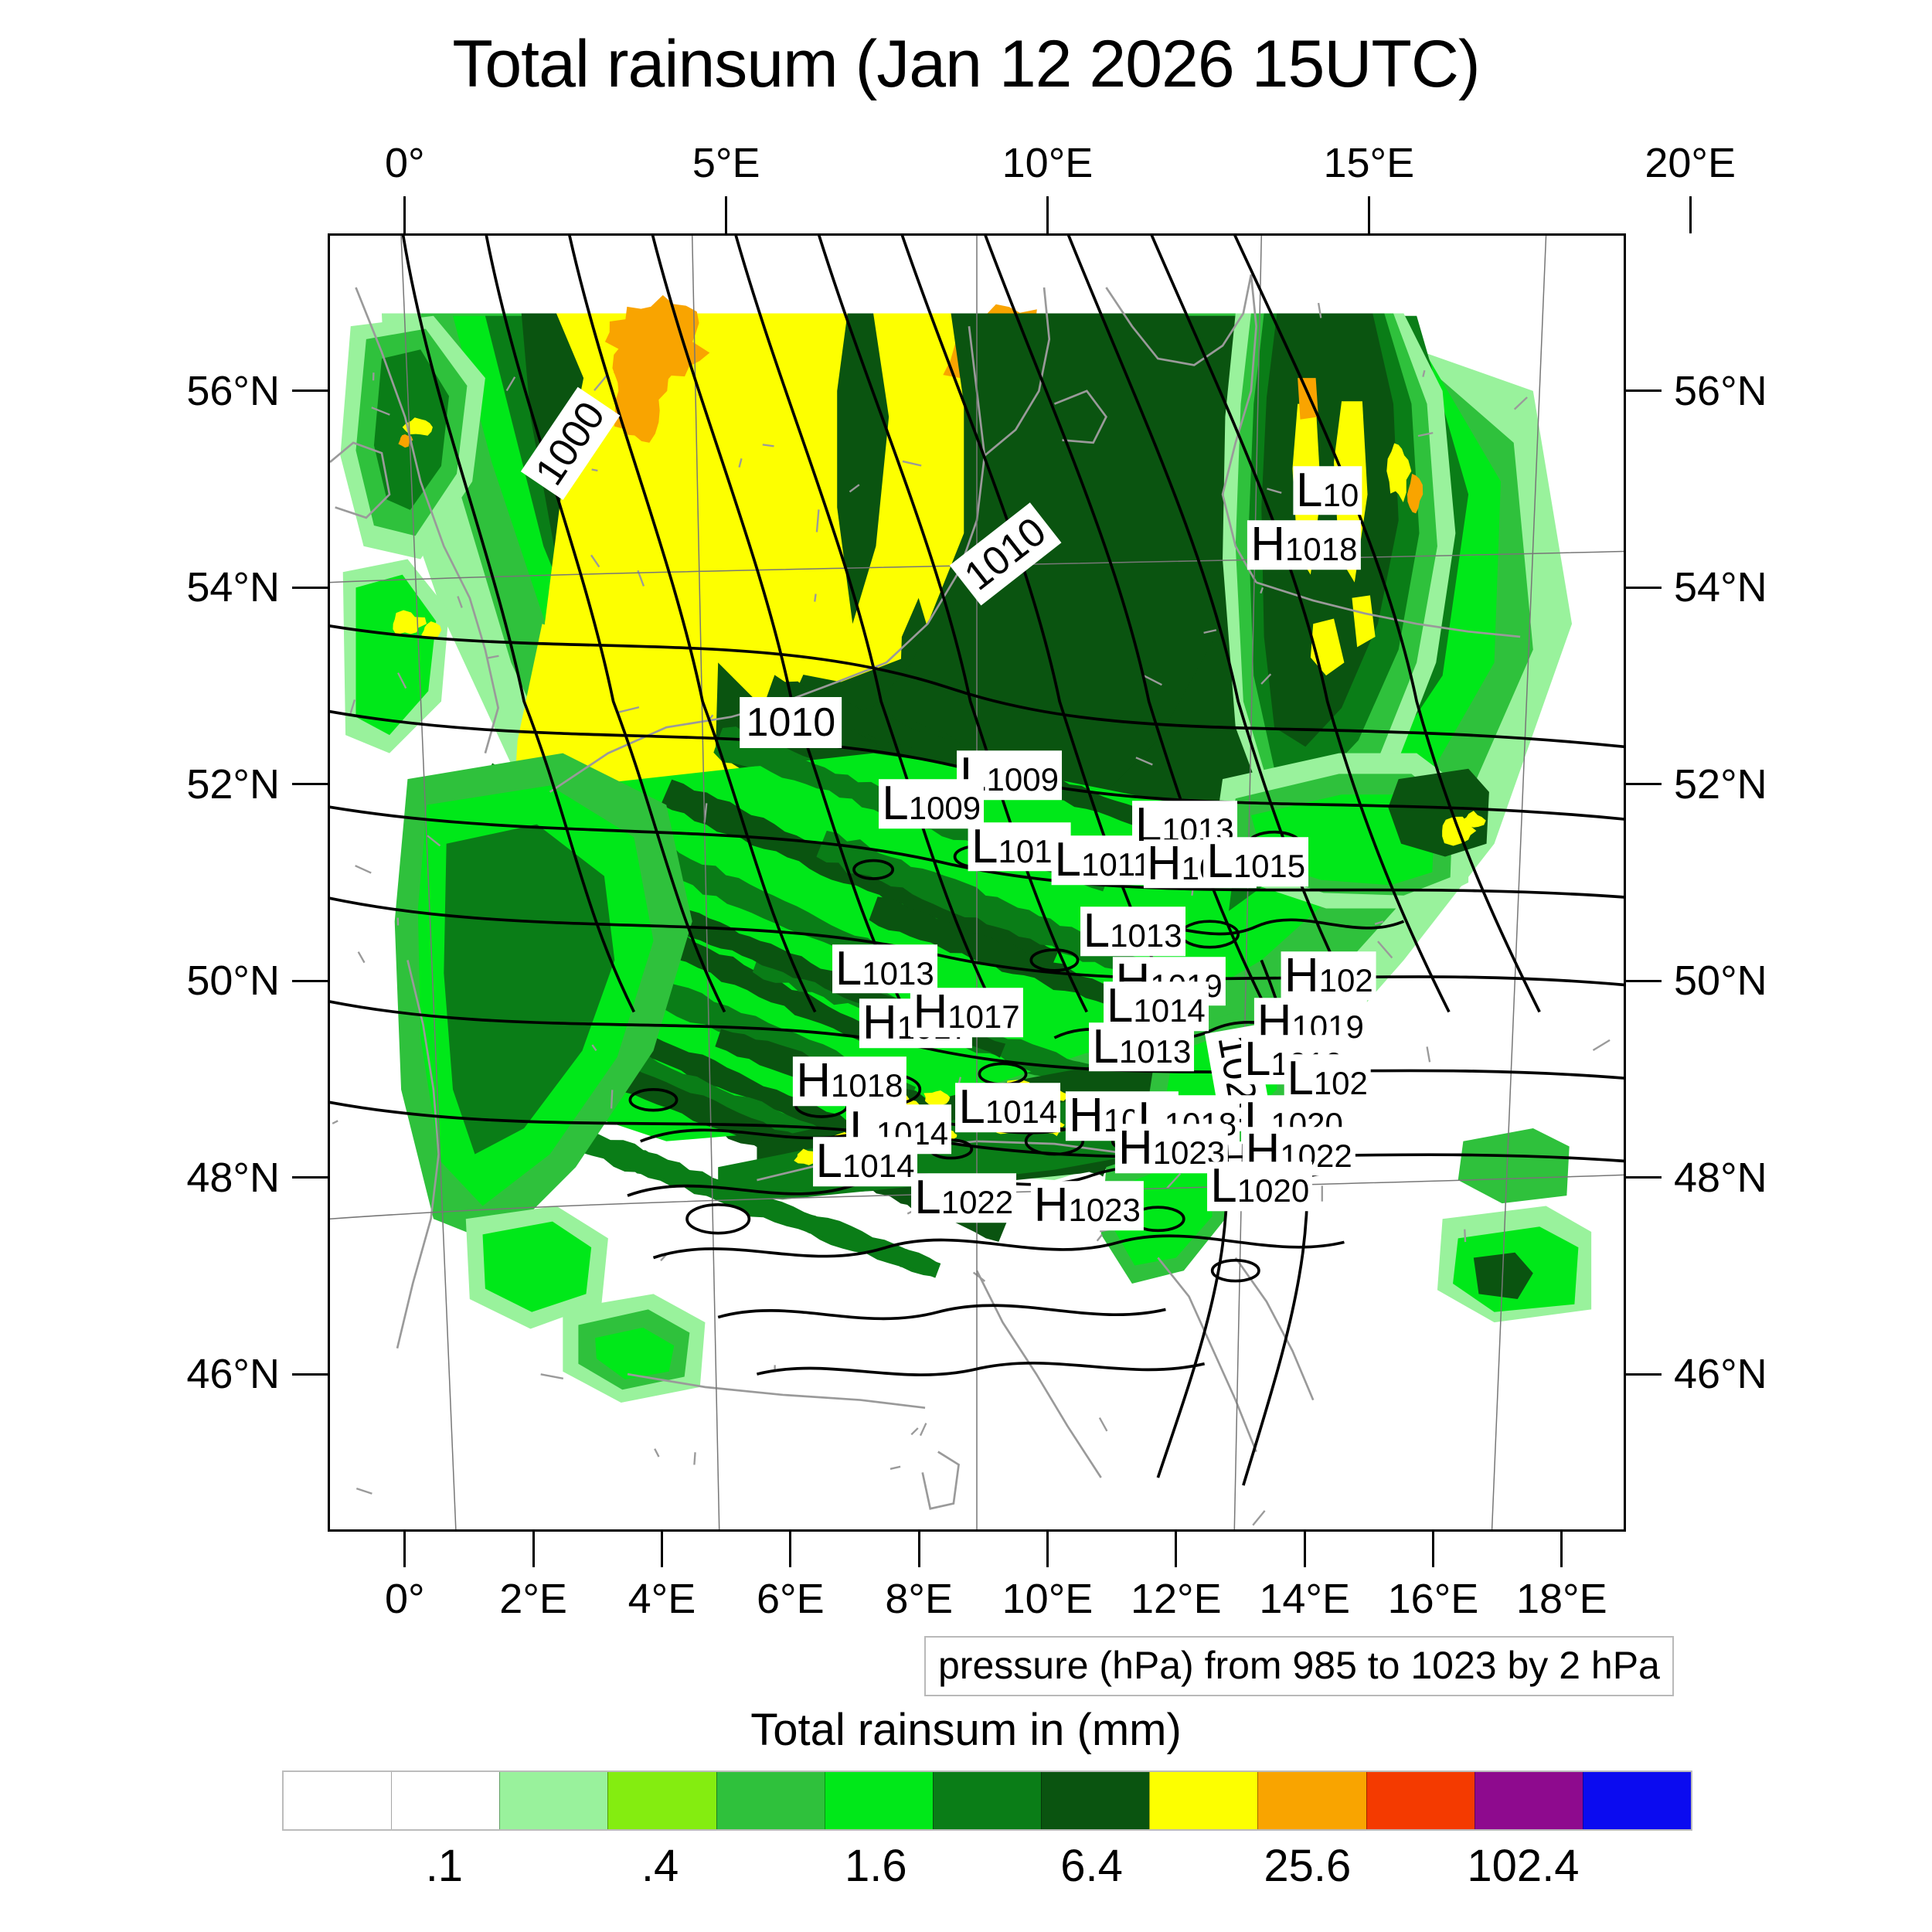 The width and height of the screenshot is (1932, 1932). Describe the element at coordinates (1308, 1866) in the screenshot. I see `colorbar-tick-label: 25.6` at that location.